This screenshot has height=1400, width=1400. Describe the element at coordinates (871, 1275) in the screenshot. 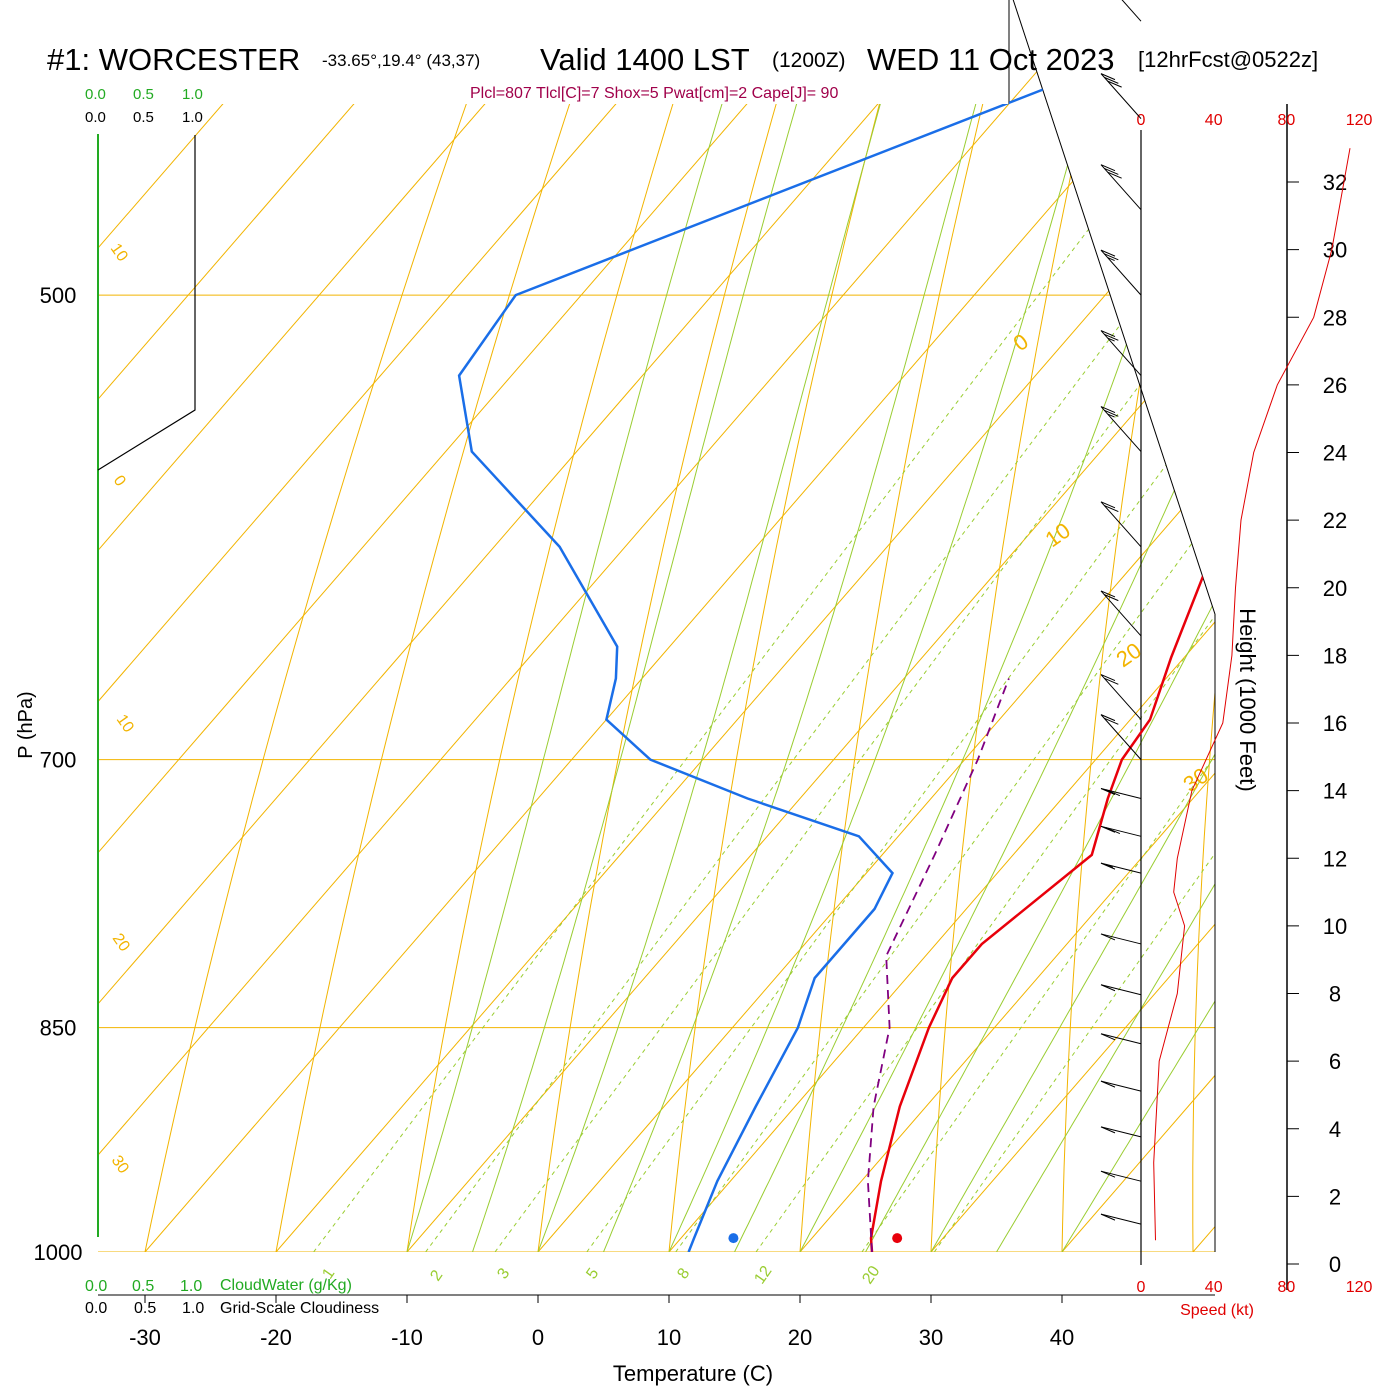

I see `mixing-ratio-label: 20` at that location.